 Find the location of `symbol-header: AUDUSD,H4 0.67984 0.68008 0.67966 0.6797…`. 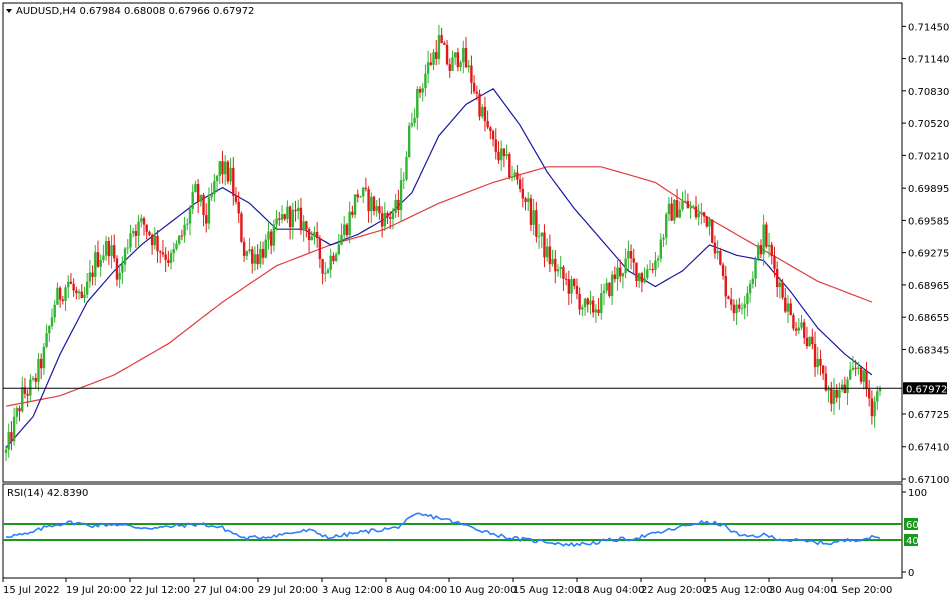

symbol-header: AUDUSD,H4 0.67984 0.68008 0.67966 0.6797… is located at coordinates (130, 11).